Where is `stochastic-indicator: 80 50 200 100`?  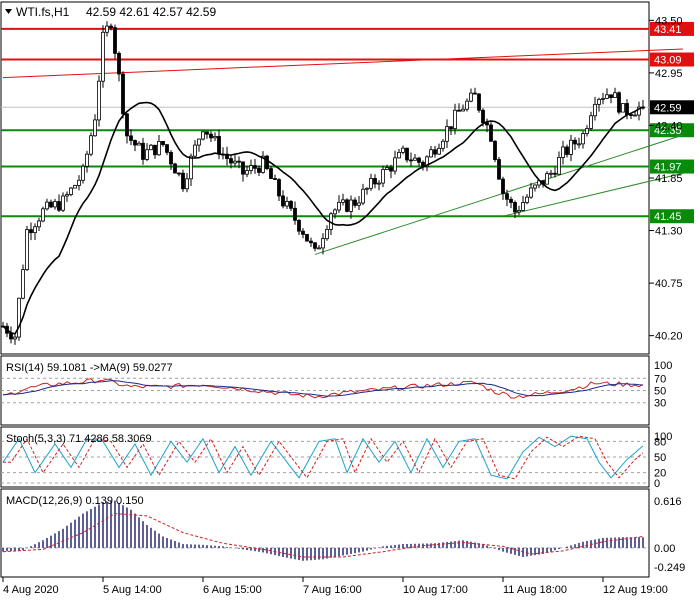
stochastic-indicator: 80 50 200 100 is located at coordinates (336, 460).